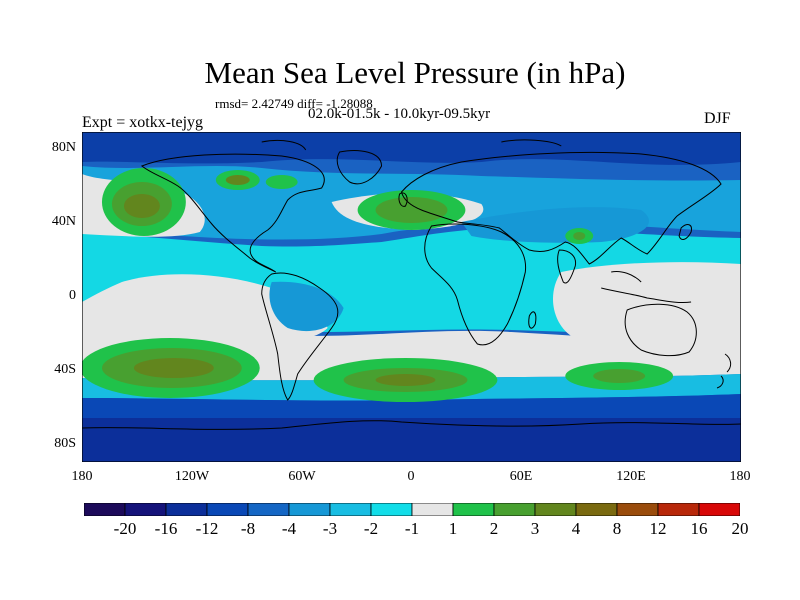  I want to click on chart-title: Mean Sea Level Pressure (in hPa), so click(415, 72).